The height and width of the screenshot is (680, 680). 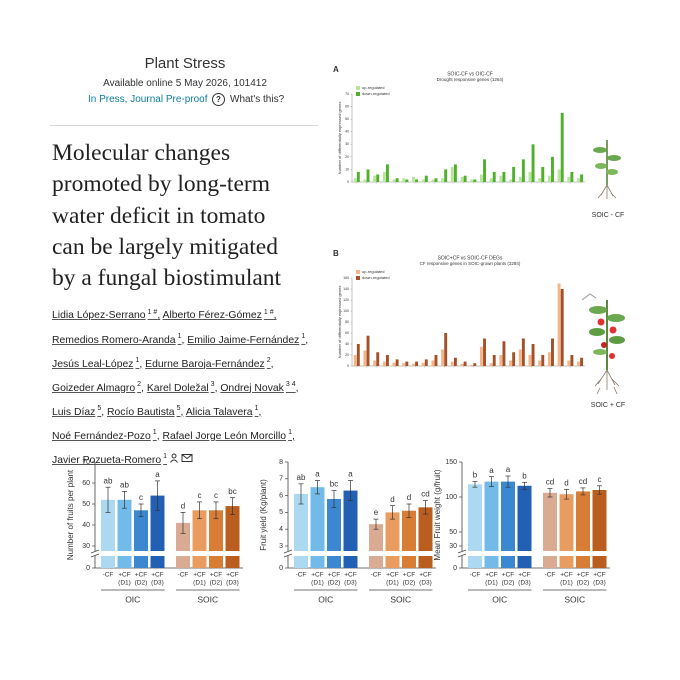 I want to click on plant-illustration, so click(x=603, y=344).